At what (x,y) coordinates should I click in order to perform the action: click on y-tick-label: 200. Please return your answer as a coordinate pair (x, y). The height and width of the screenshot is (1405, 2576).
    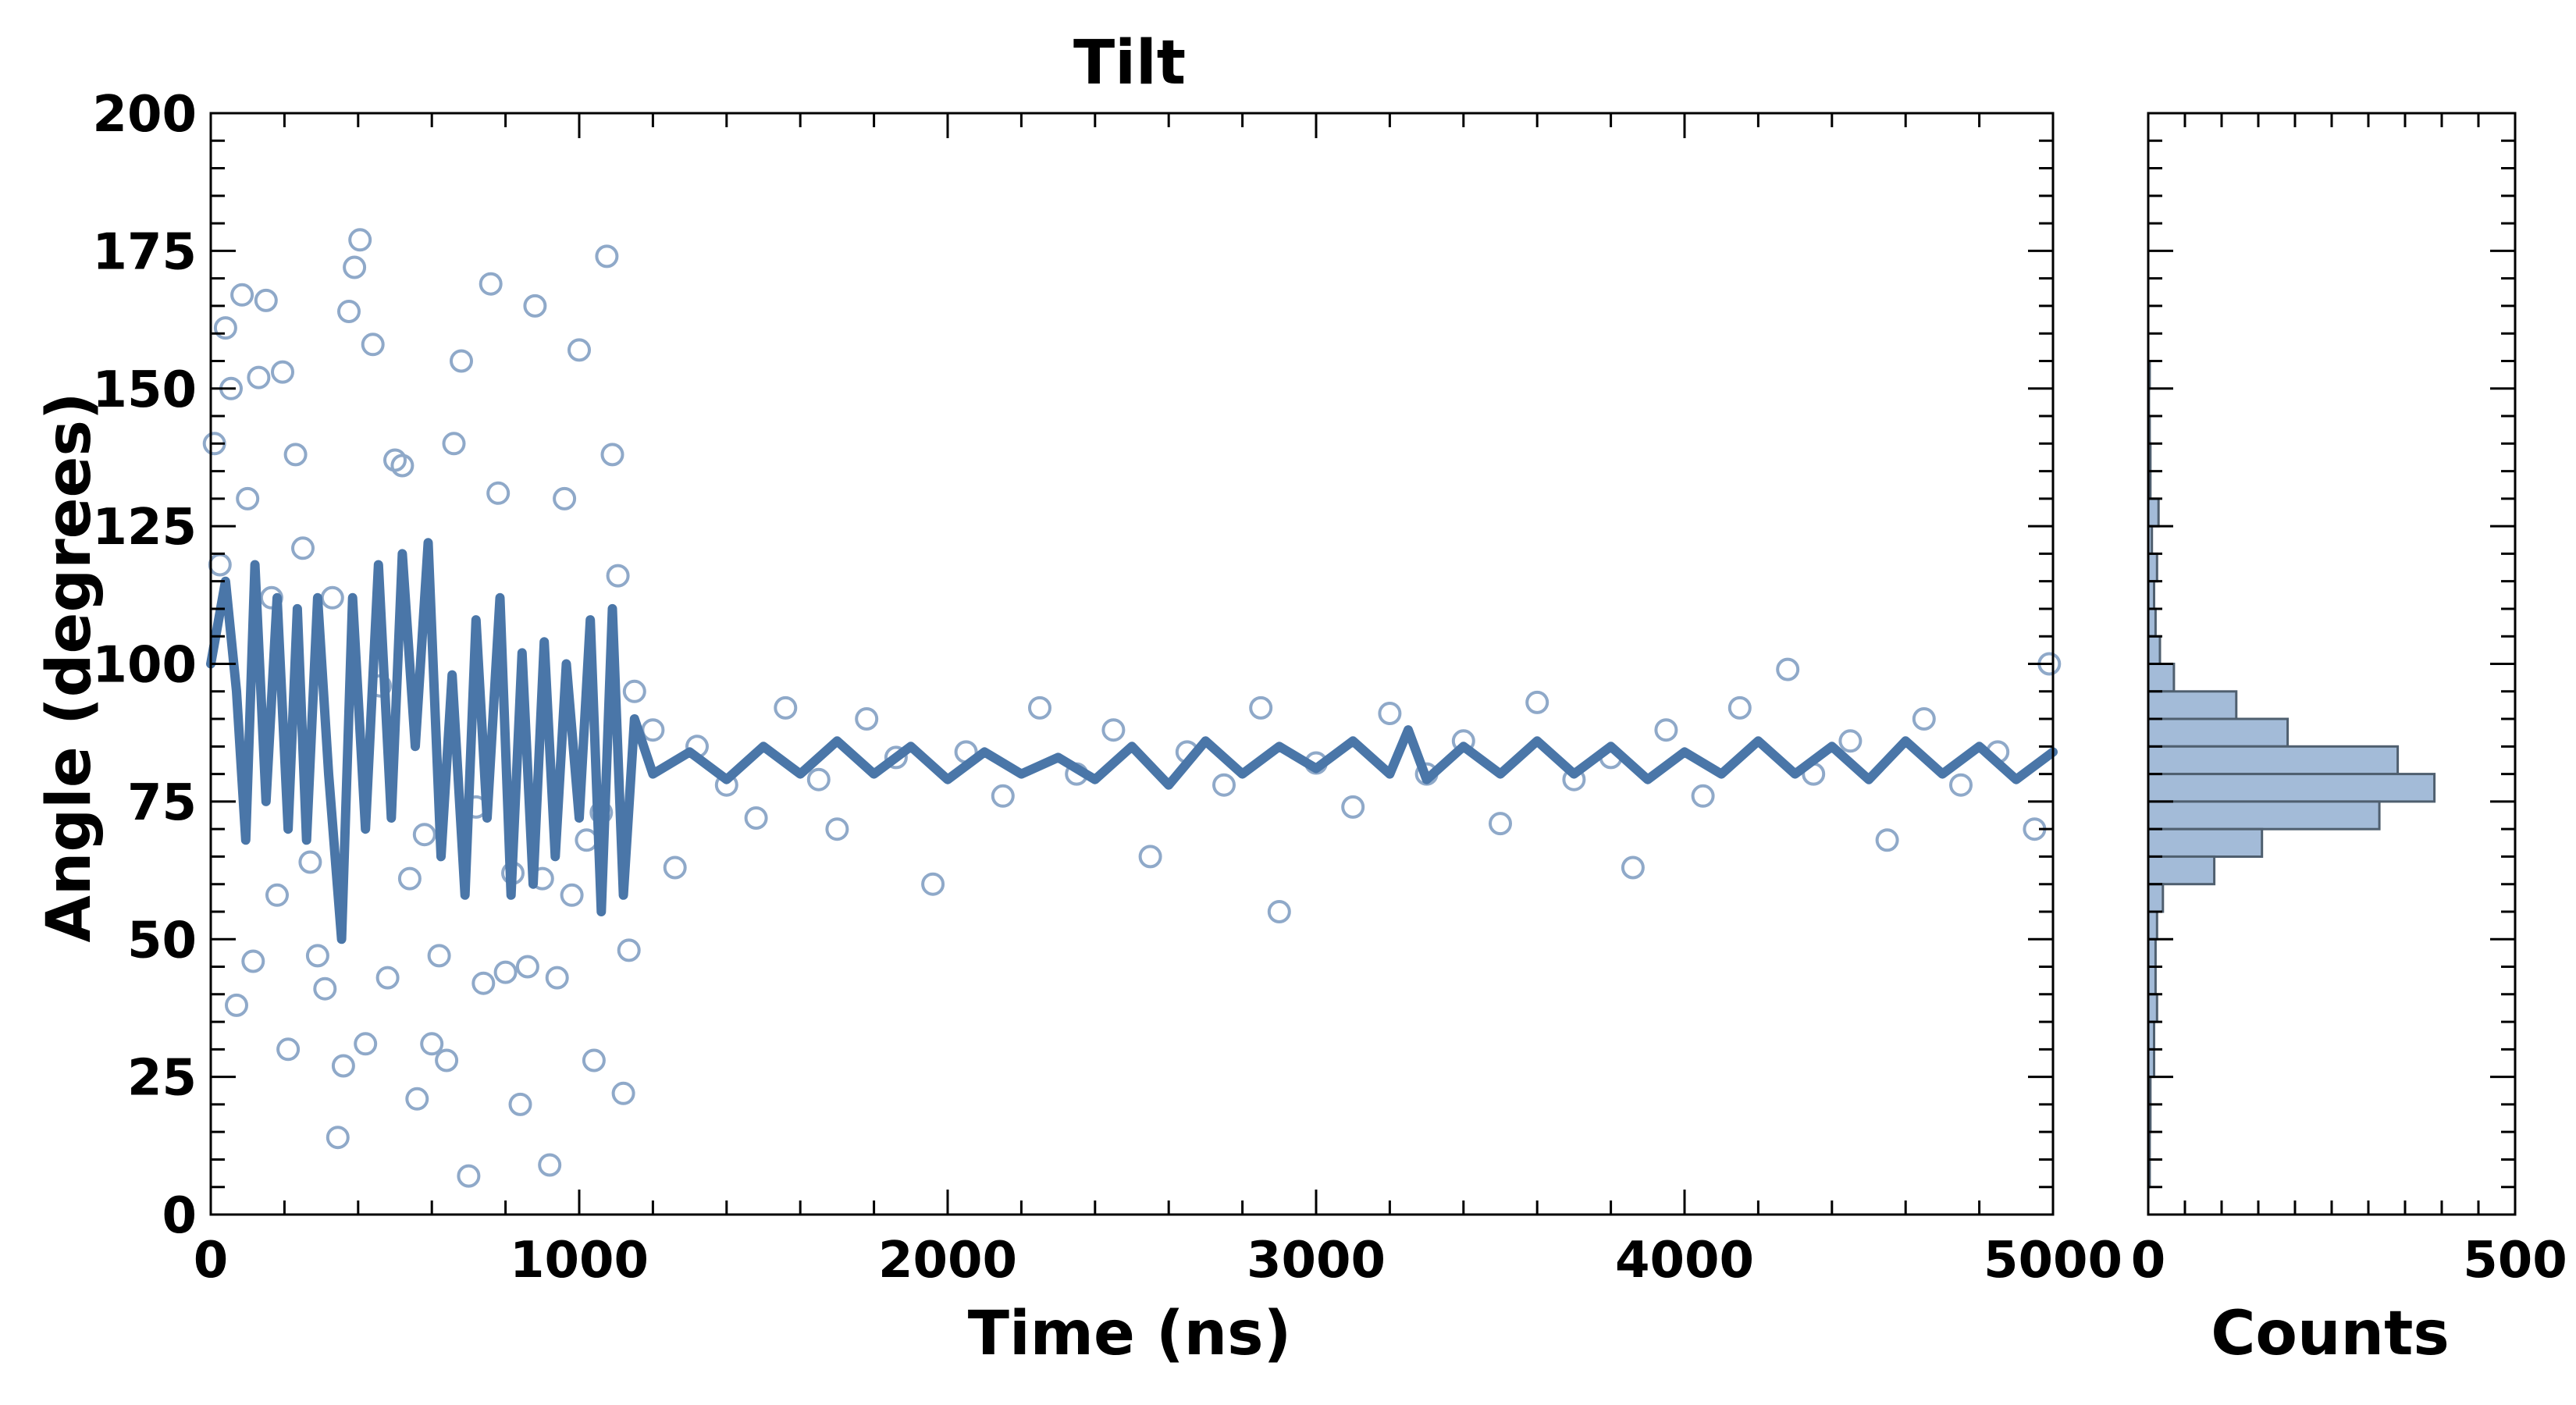
    Looking at the image, I should click on (144, 115).